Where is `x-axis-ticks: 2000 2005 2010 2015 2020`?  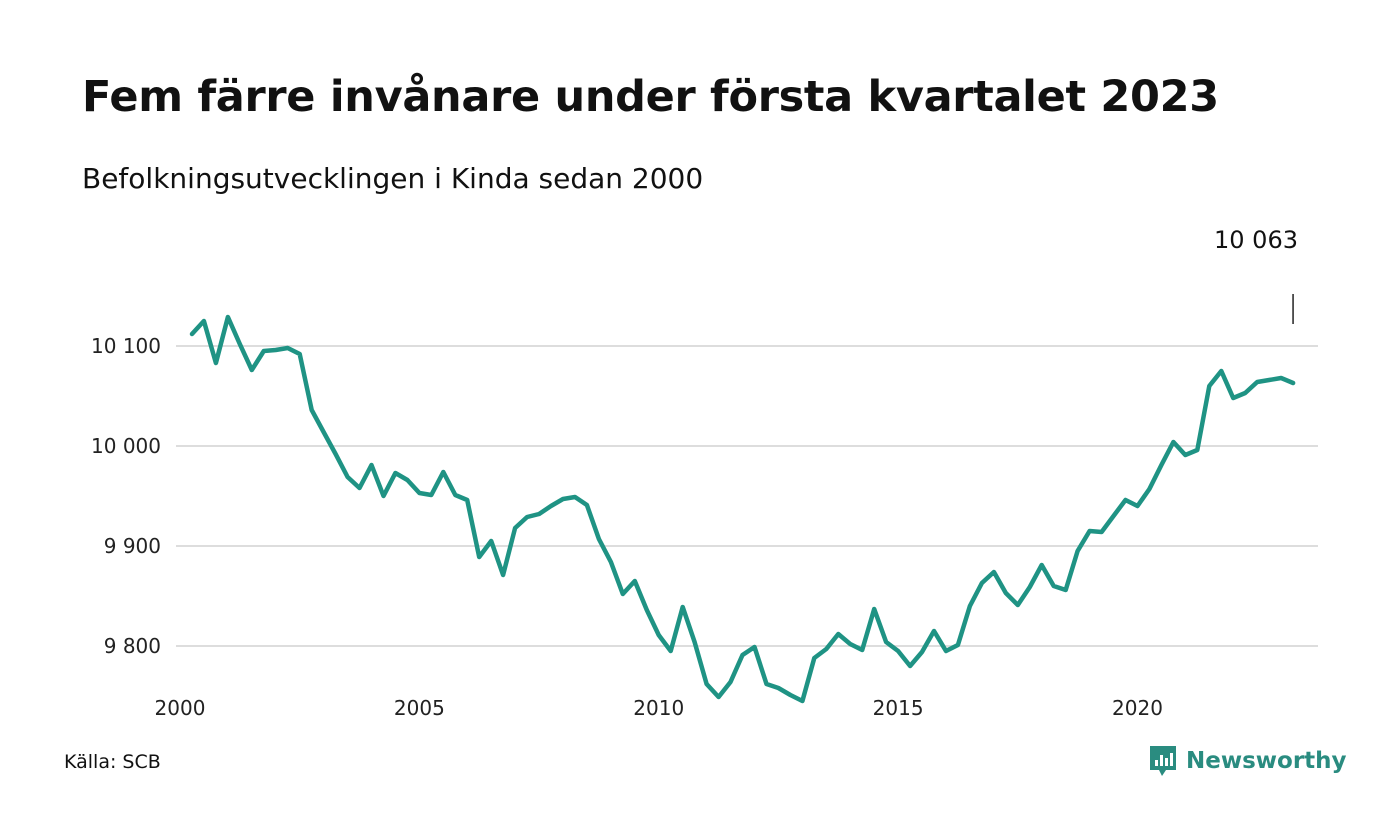 x-axis-ticks: 2000 2005 2010 2015 2020 is located at coordinates (659, 708).